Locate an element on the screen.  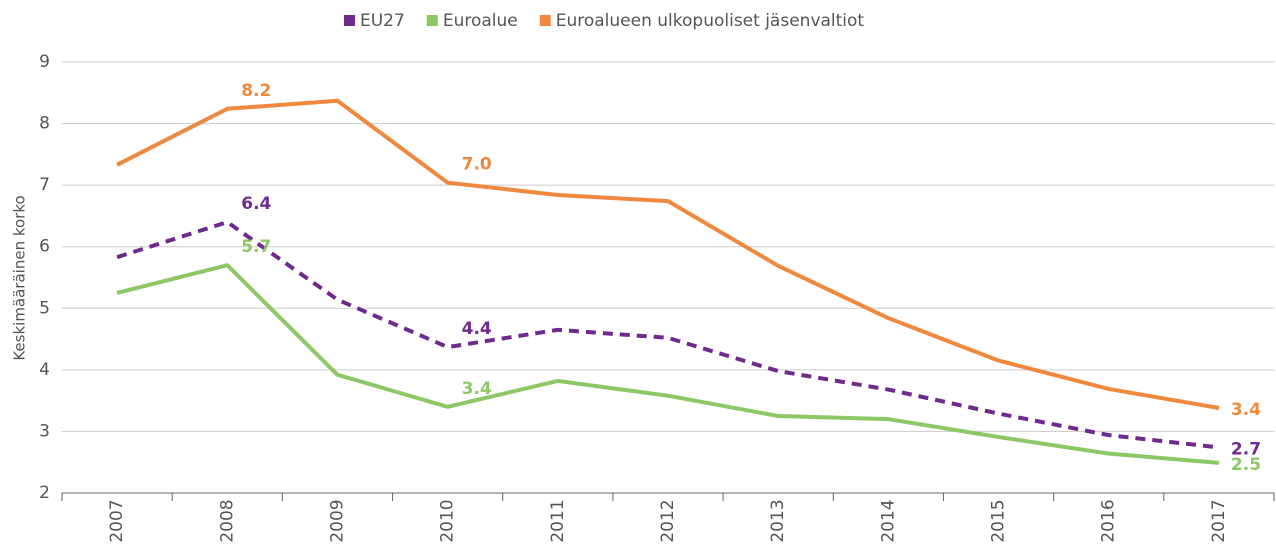
y-tick-label: 9 is located at coordinates (44, 62).